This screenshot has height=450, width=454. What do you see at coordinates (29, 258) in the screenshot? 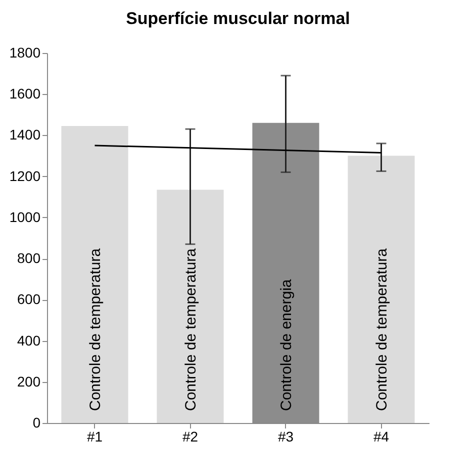
I see `y-tick-label: 800` at bounding box center [29, 258].